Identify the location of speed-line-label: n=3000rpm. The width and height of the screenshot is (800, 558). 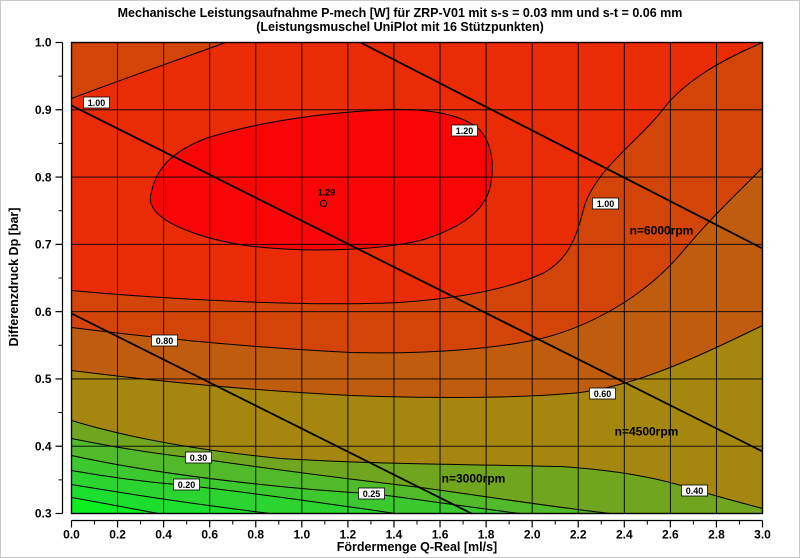
(474, 479).